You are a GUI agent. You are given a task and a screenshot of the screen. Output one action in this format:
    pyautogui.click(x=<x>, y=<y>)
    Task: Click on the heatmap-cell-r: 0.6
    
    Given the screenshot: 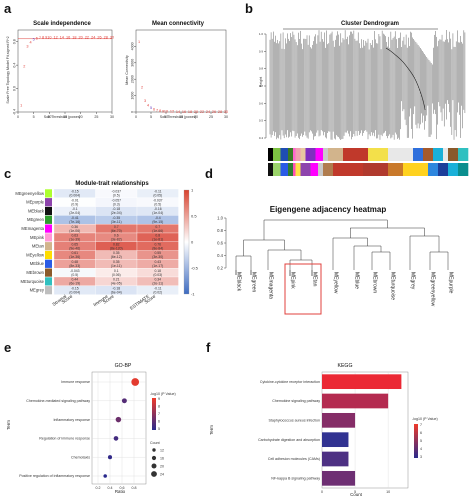 What is the action you would take?
    pyautogui.click(x=116, y=236)
    